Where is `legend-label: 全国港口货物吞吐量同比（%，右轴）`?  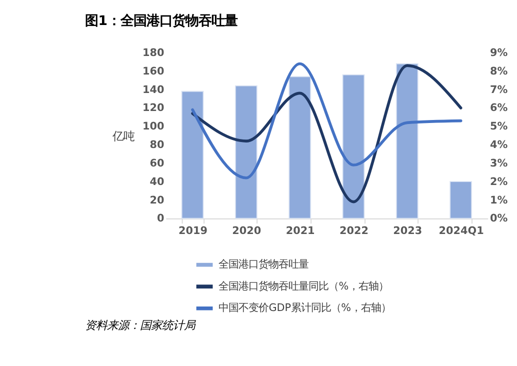 legend-label: 全国港口货物吞吐量同比（%，右轴） is located at coordinates (303, 286).